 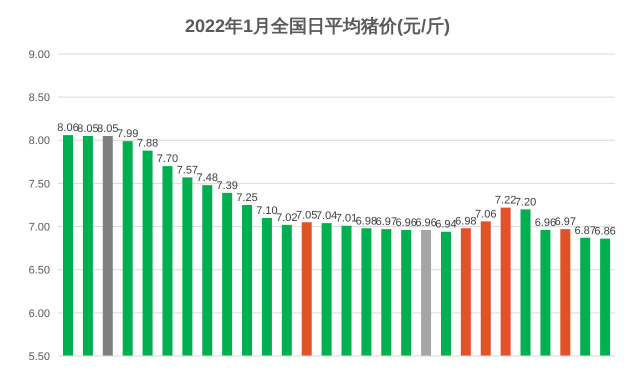 What do you see at coordinates (167, 159) in the screenshot?
I see `data-label: 7.70` at bounding box center [167, 159].